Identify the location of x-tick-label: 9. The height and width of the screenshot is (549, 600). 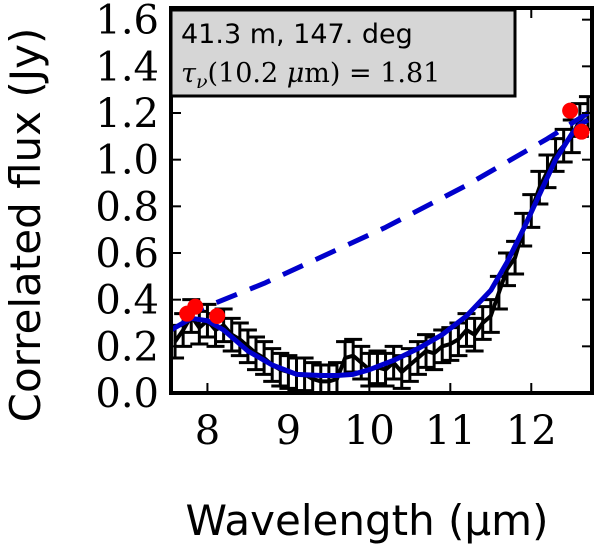
(288, 431).